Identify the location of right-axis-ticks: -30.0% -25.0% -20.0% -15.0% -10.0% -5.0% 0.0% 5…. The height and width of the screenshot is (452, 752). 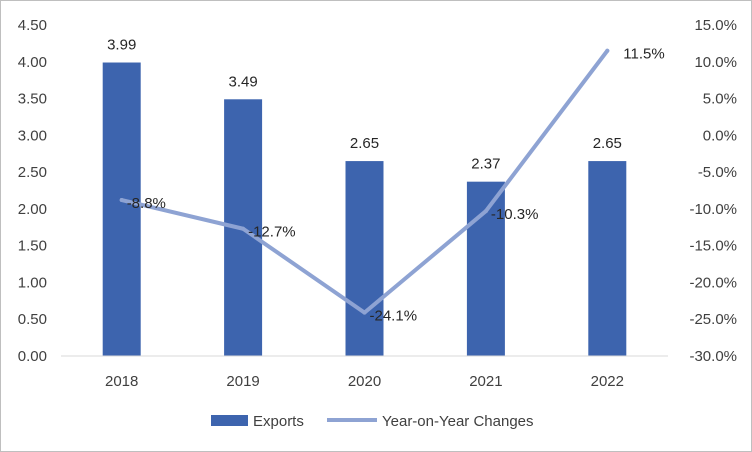
(713, 191).